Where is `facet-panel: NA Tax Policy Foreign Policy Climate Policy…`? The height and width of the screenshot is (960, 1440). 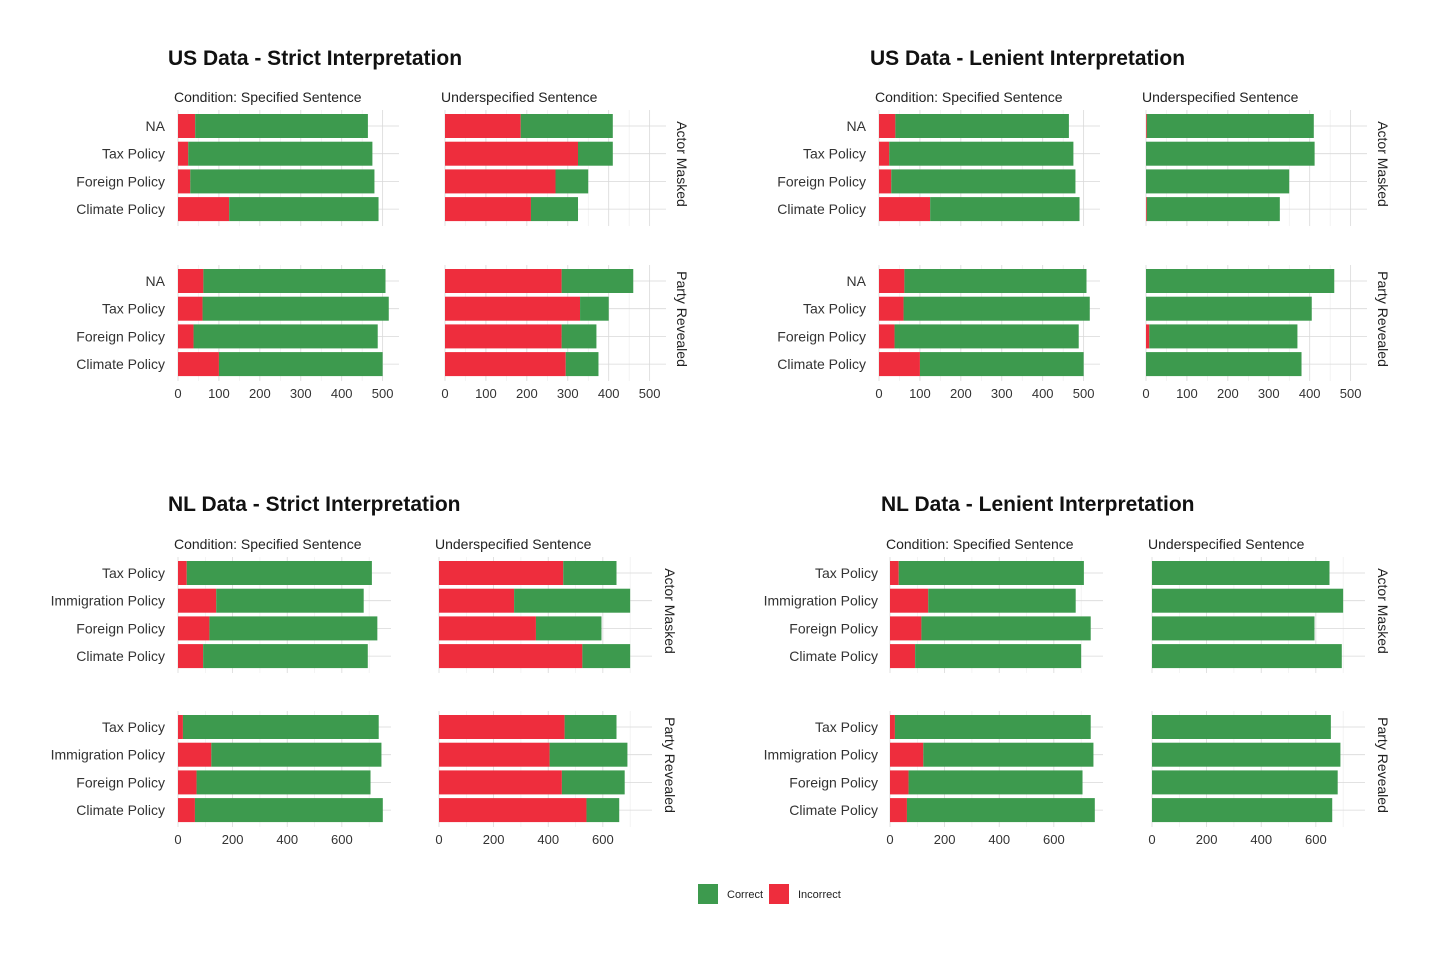 facet-panel: NA Tax Policy Foreign Policy Climate Policy… is located at coordinates (938, 333).